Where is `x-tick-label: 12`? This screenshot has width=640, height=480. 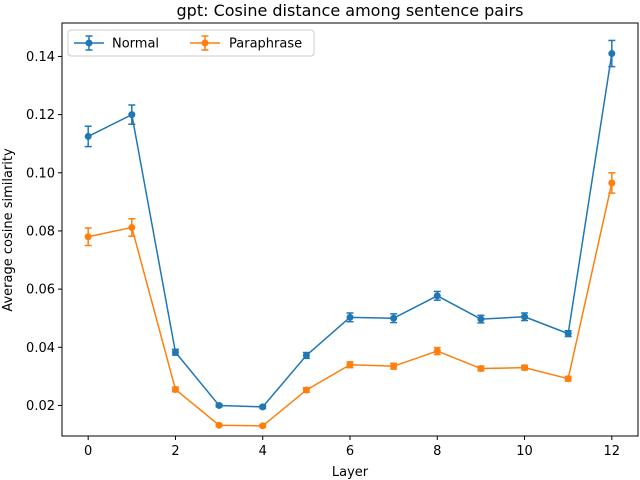
x-tick-label: 12 is located at coordinates (612, 451).